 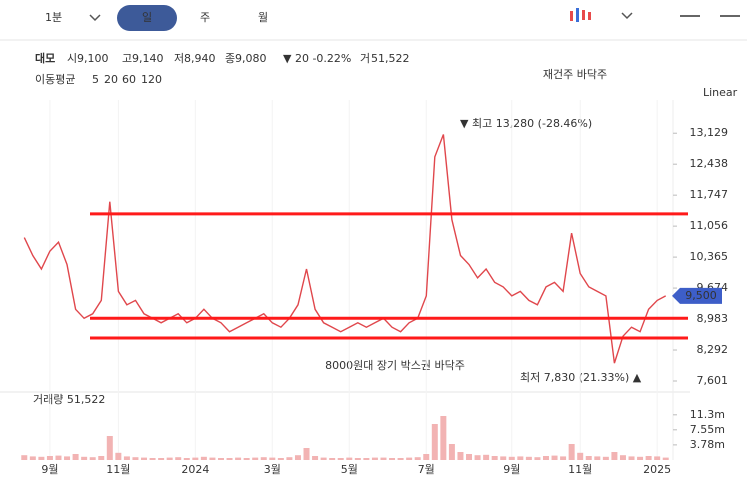 What do you see at coordinates (195, 469) in the screenshot?
I see `x-tick-label: 2024` at bounding box center [195, 469].